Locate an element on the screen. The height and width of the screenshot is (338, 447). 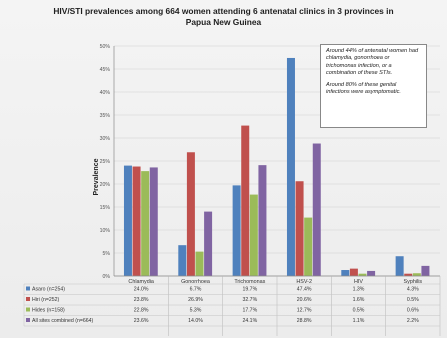
table-cell: 14.0% is located at coordinates (195, 321).